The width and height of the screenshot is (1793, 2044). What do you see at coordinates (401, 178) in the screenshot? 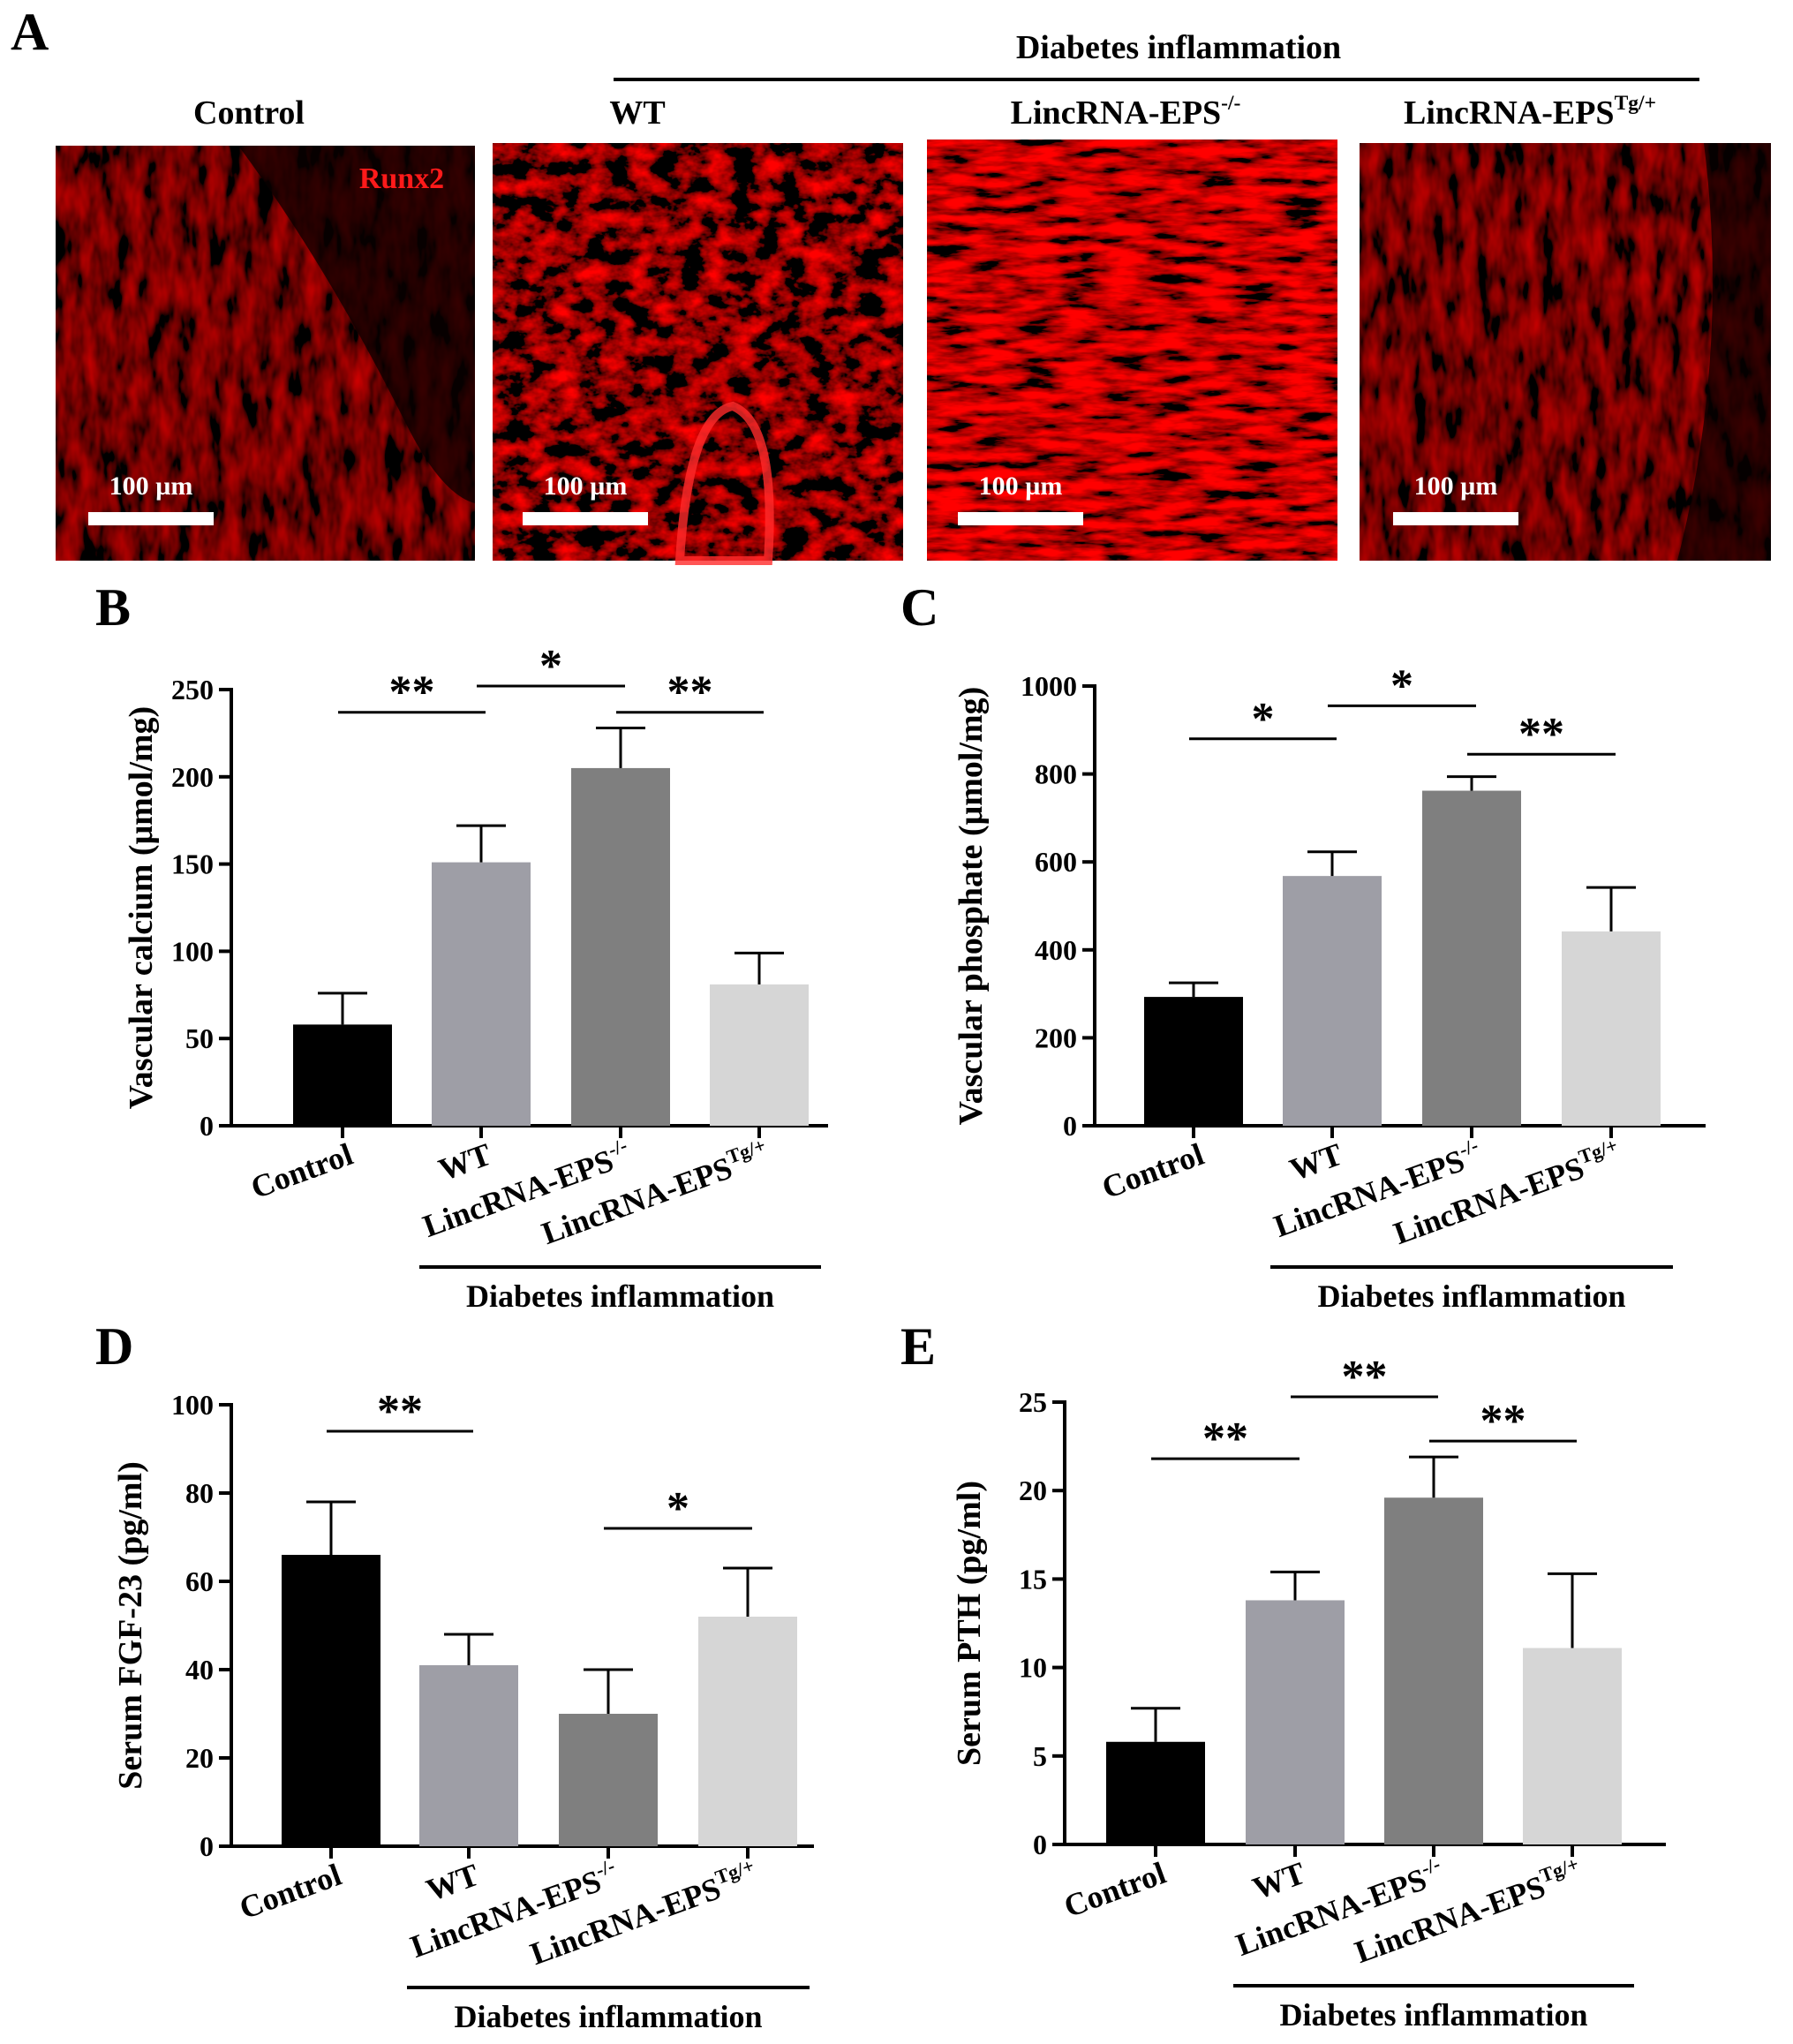
I see `stain-label: Runx2` at bounding box center [401, 178].